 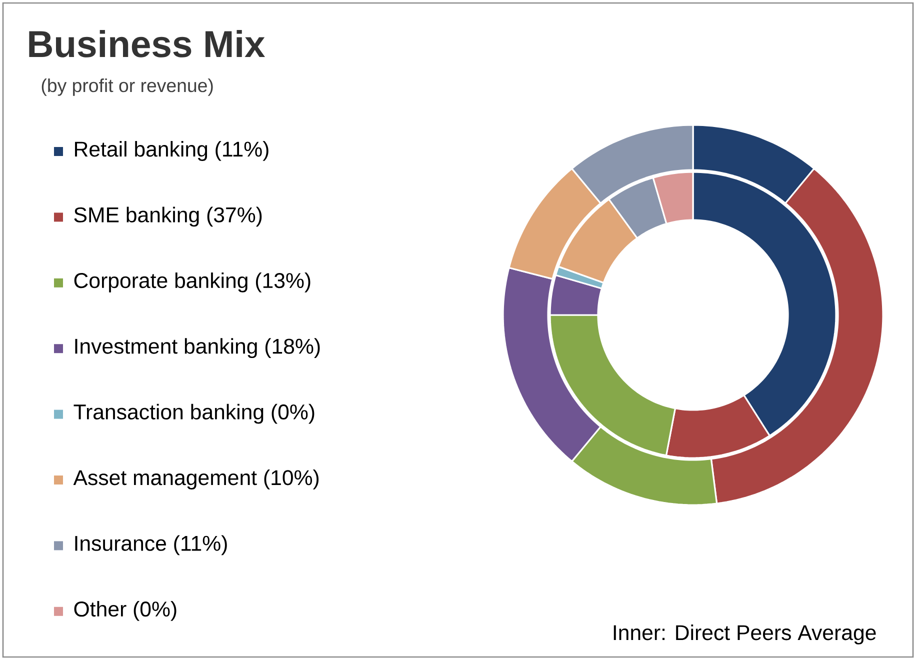 What do you see at coordinates (151, 545) in the screenshot?
I see `legend-label: Insurance (11%)` at bounding box center [151, 545].